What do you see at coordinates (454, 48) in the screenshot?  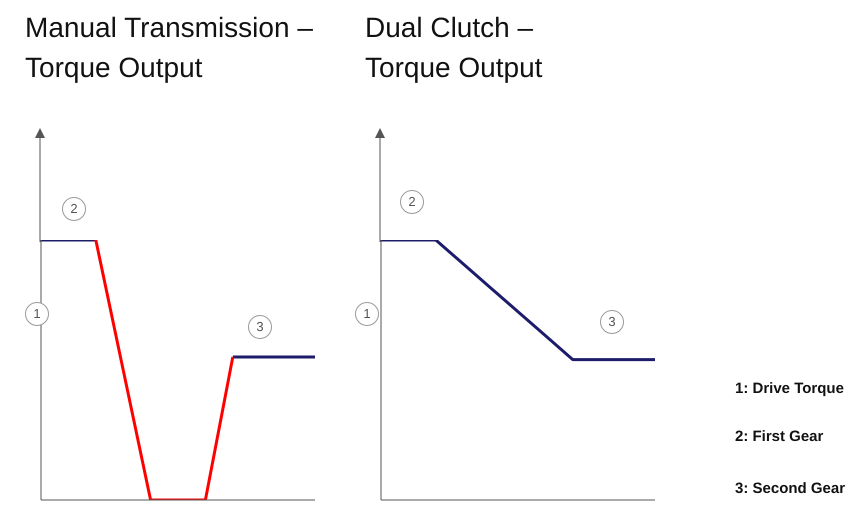 I see `chart-title: Dual Clutch – Torque Output` at bounding box center [454, 48].